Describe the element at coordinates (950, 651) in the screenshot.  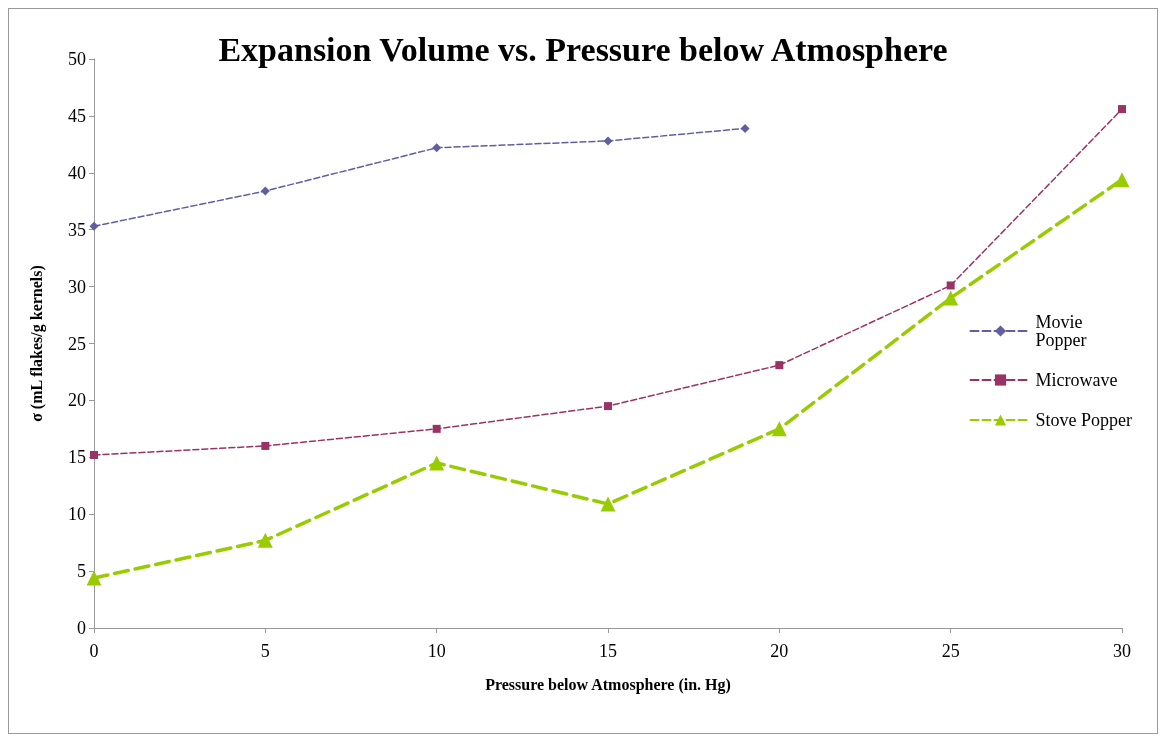
I see `x-tick-label: 25` at that location.